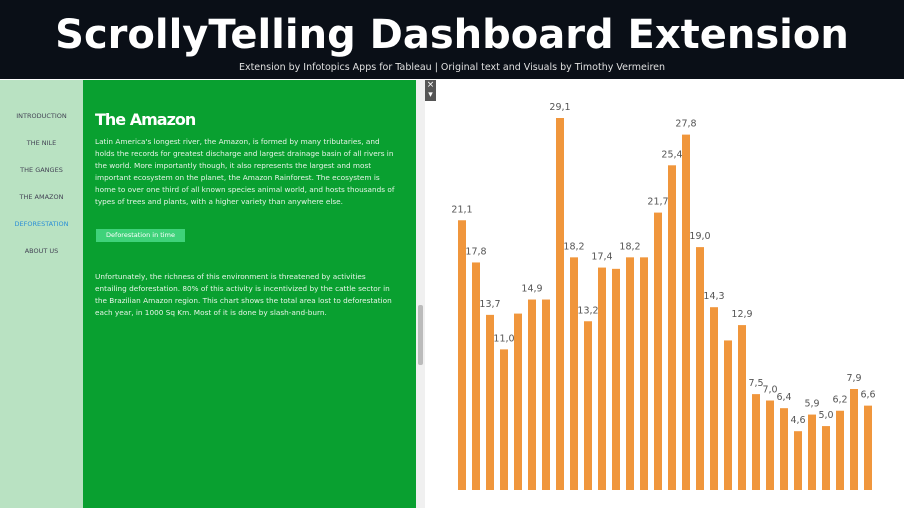 This screenshot has width=904, height=508. I want to click on scrollbar, so click(420, 294).